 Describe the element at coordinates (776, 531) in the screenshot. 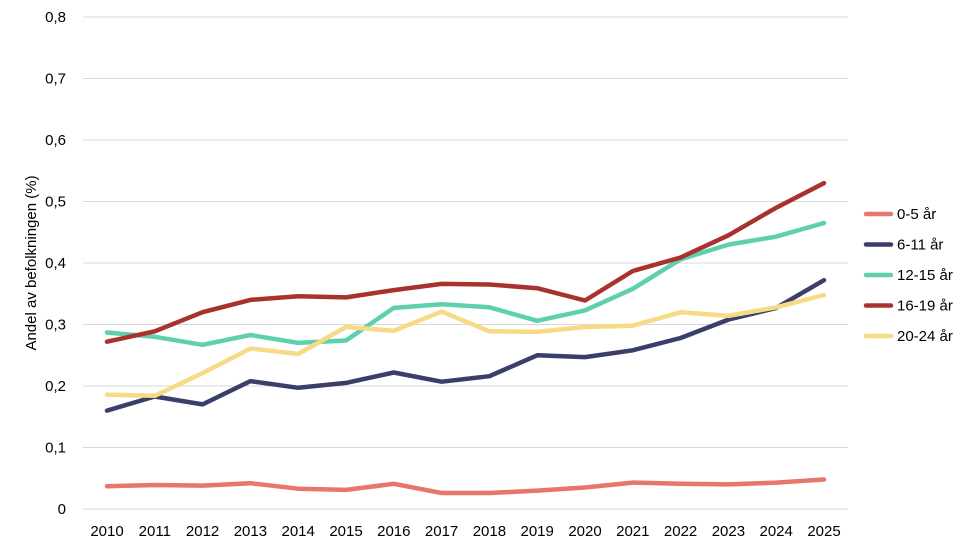

I see `x-tick-label: 2024` at that location.